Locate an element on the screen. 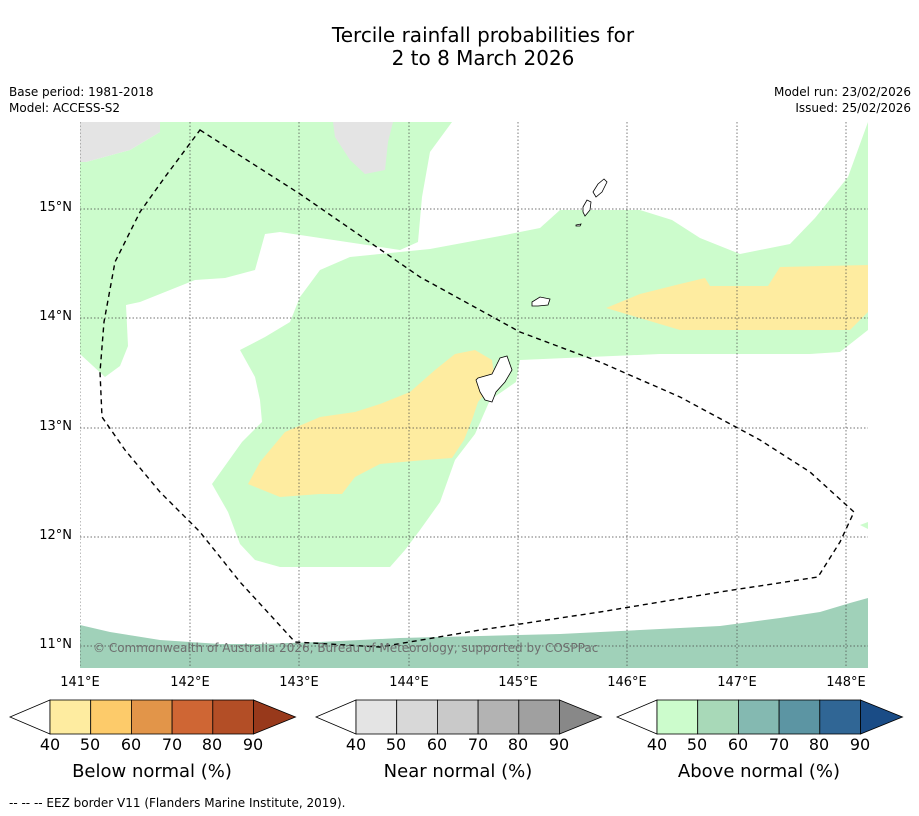 This screenshot has width=919, height=816. near-colorbar-max-arrow is located at coordinates (581, 717).